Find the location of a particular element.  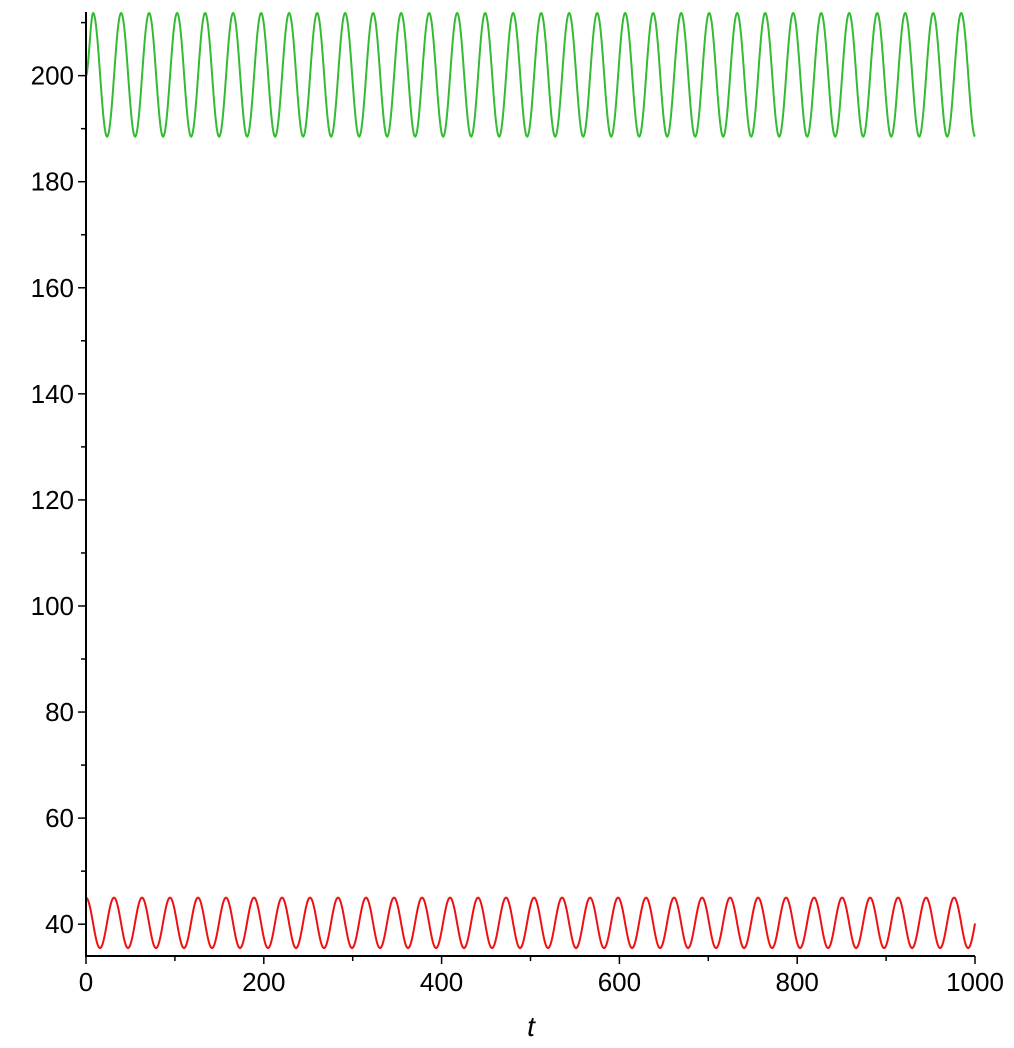

y-tick-label: 180 is located at coordinates (52, 182).